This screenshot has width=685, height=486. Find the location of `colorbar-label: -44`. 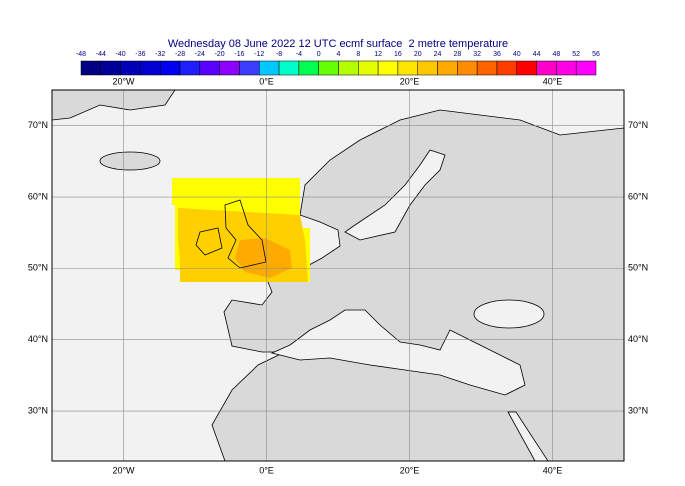

colorbar-label: -44 is located at coordinates (101, 54).